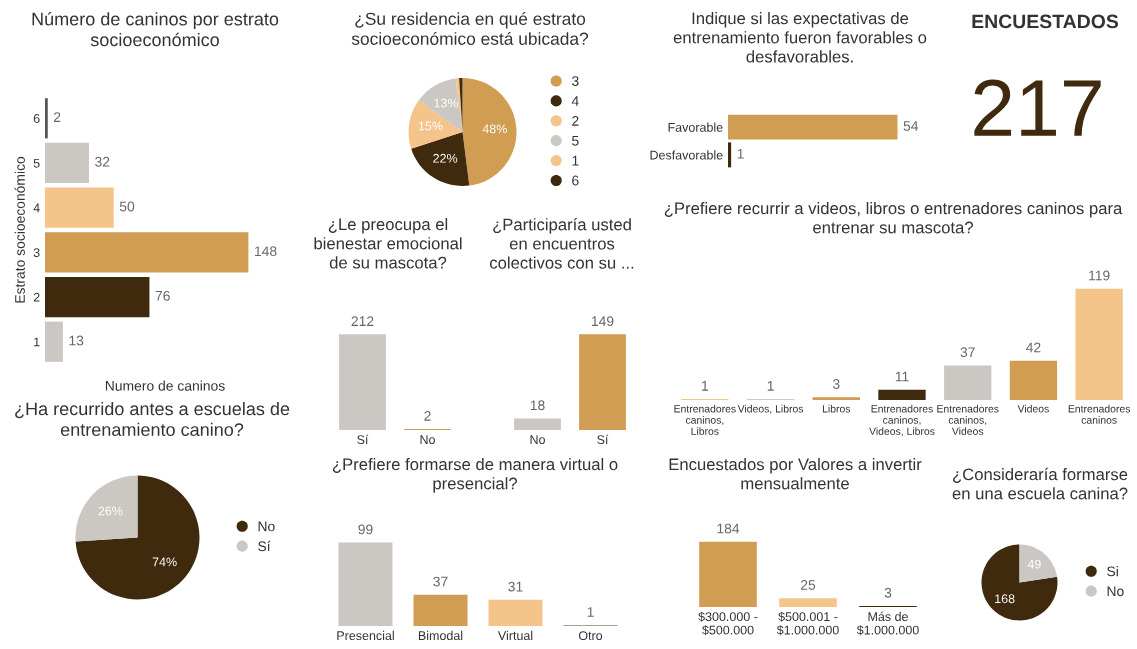 The height and width of the screenshot is (649, 1137). What do you see at coordinates (36, 163) in the screenshot?
I see `y-tick-label: 5` at bounding box center [36, 163].